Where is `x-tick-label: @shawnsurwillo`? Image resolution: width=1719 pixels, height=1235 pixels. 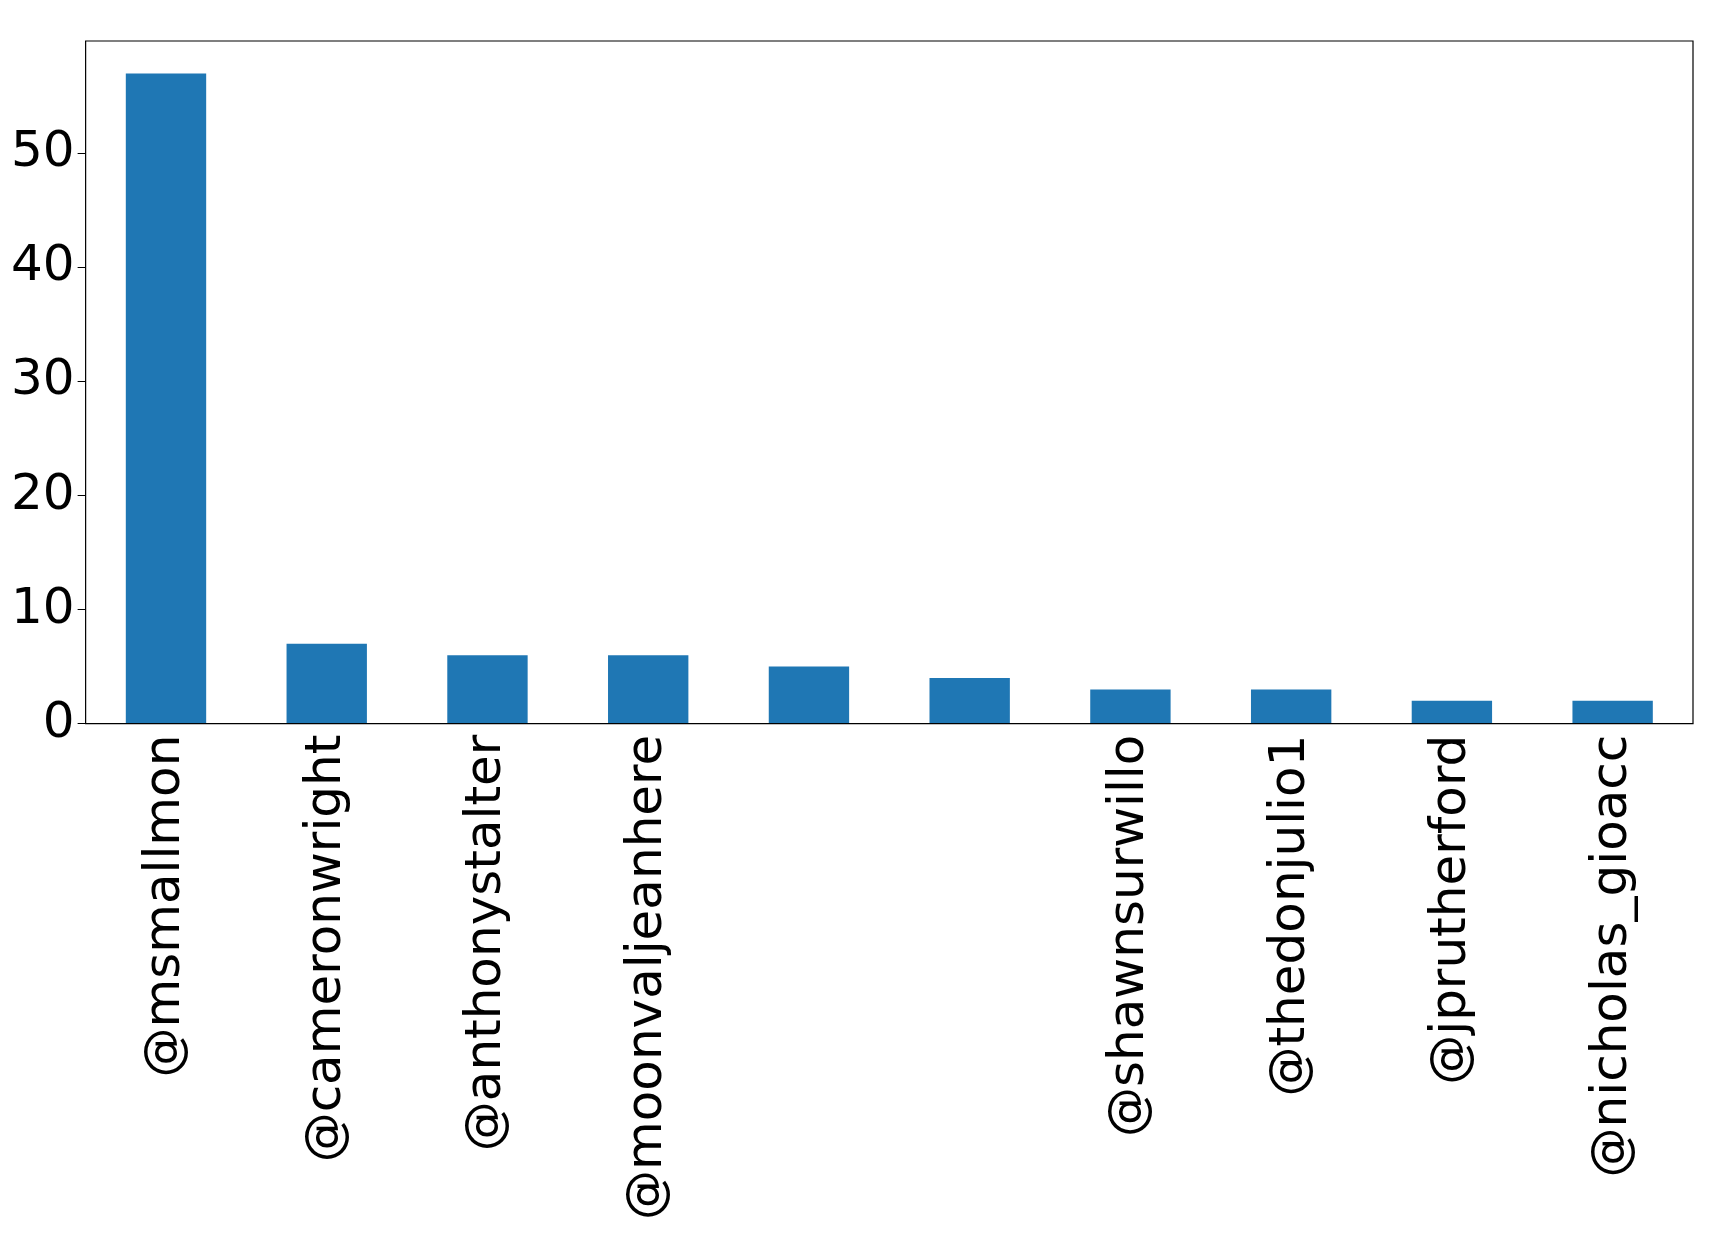 x-tick-label: @shawnsurwillo is located at coordinates (1126, 936).